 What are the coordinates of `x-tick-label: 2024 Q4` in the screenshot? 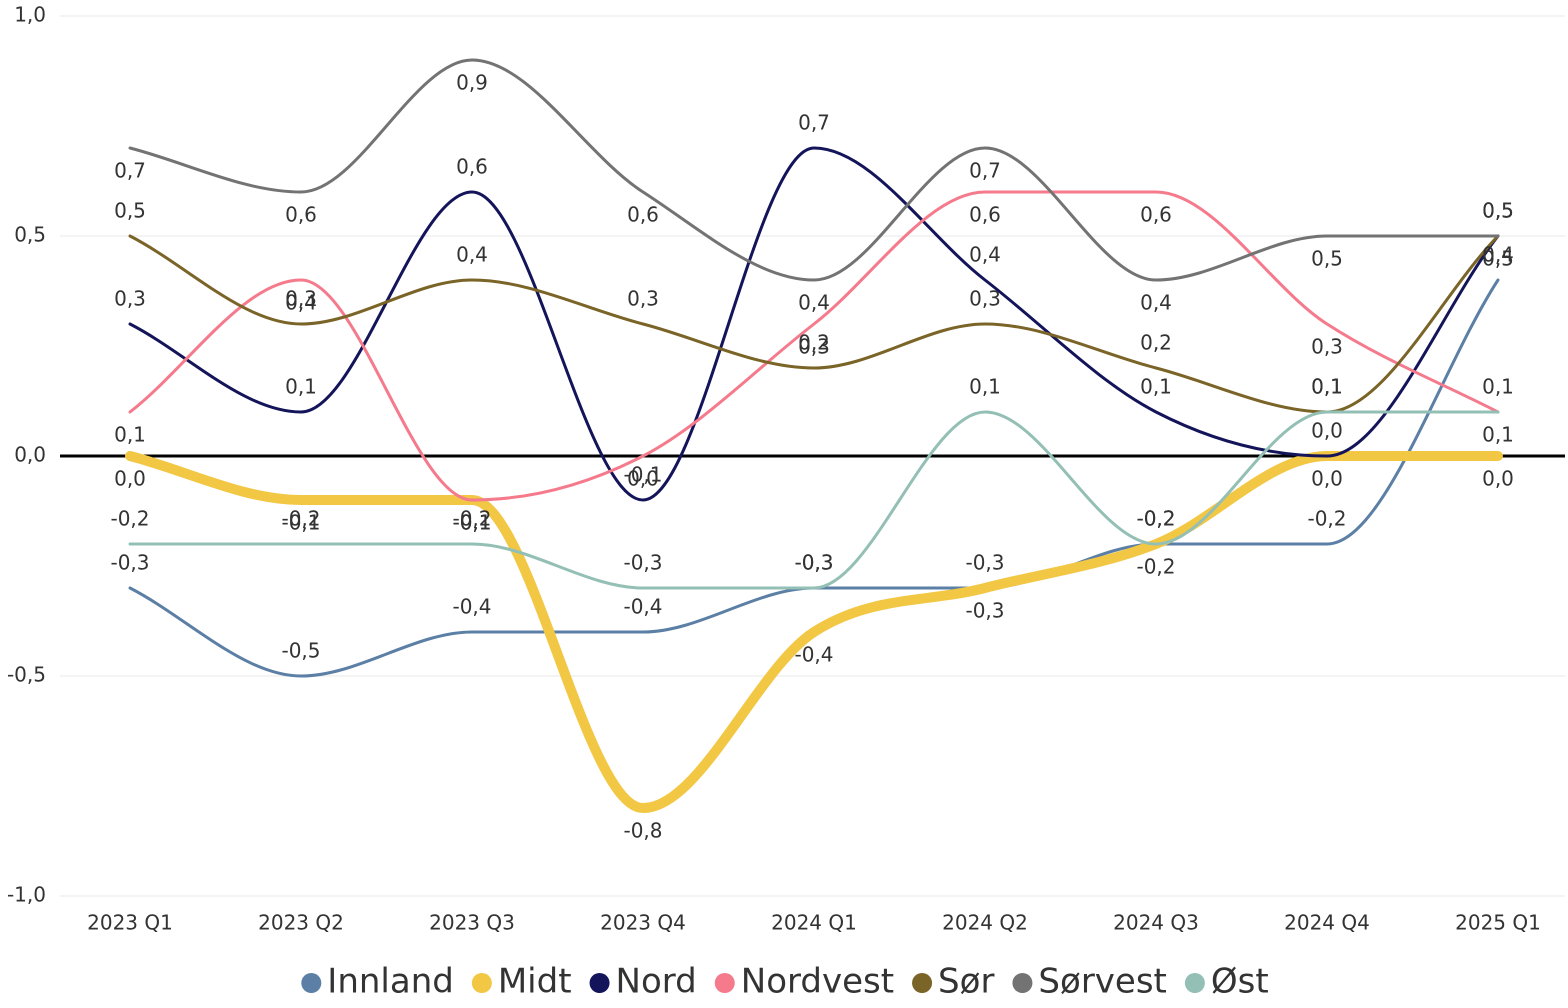 It's located at (1327, 923).